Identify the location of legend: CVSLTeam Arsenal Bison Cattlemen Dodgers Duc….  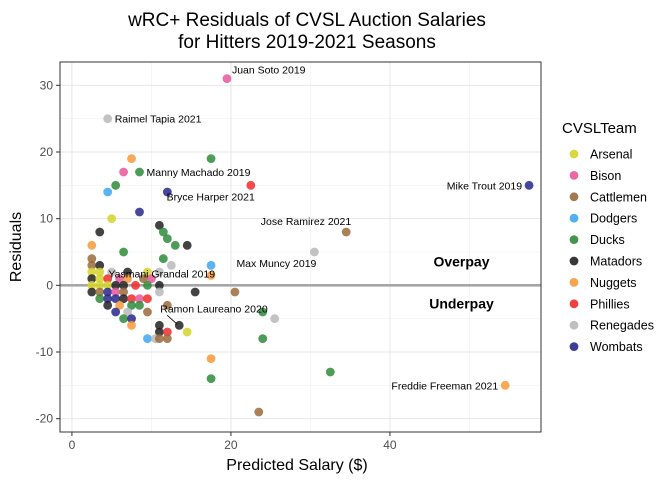
(608, 237).